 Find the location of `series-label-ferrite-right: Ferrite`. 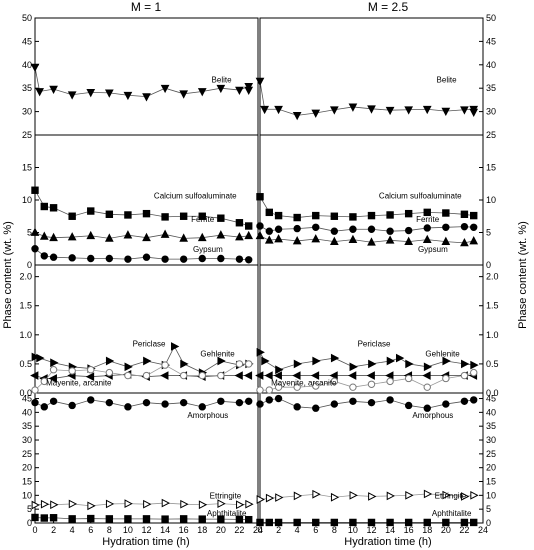

series-label-ferrite-right: Ferrite is located at coordinates (428, 219).